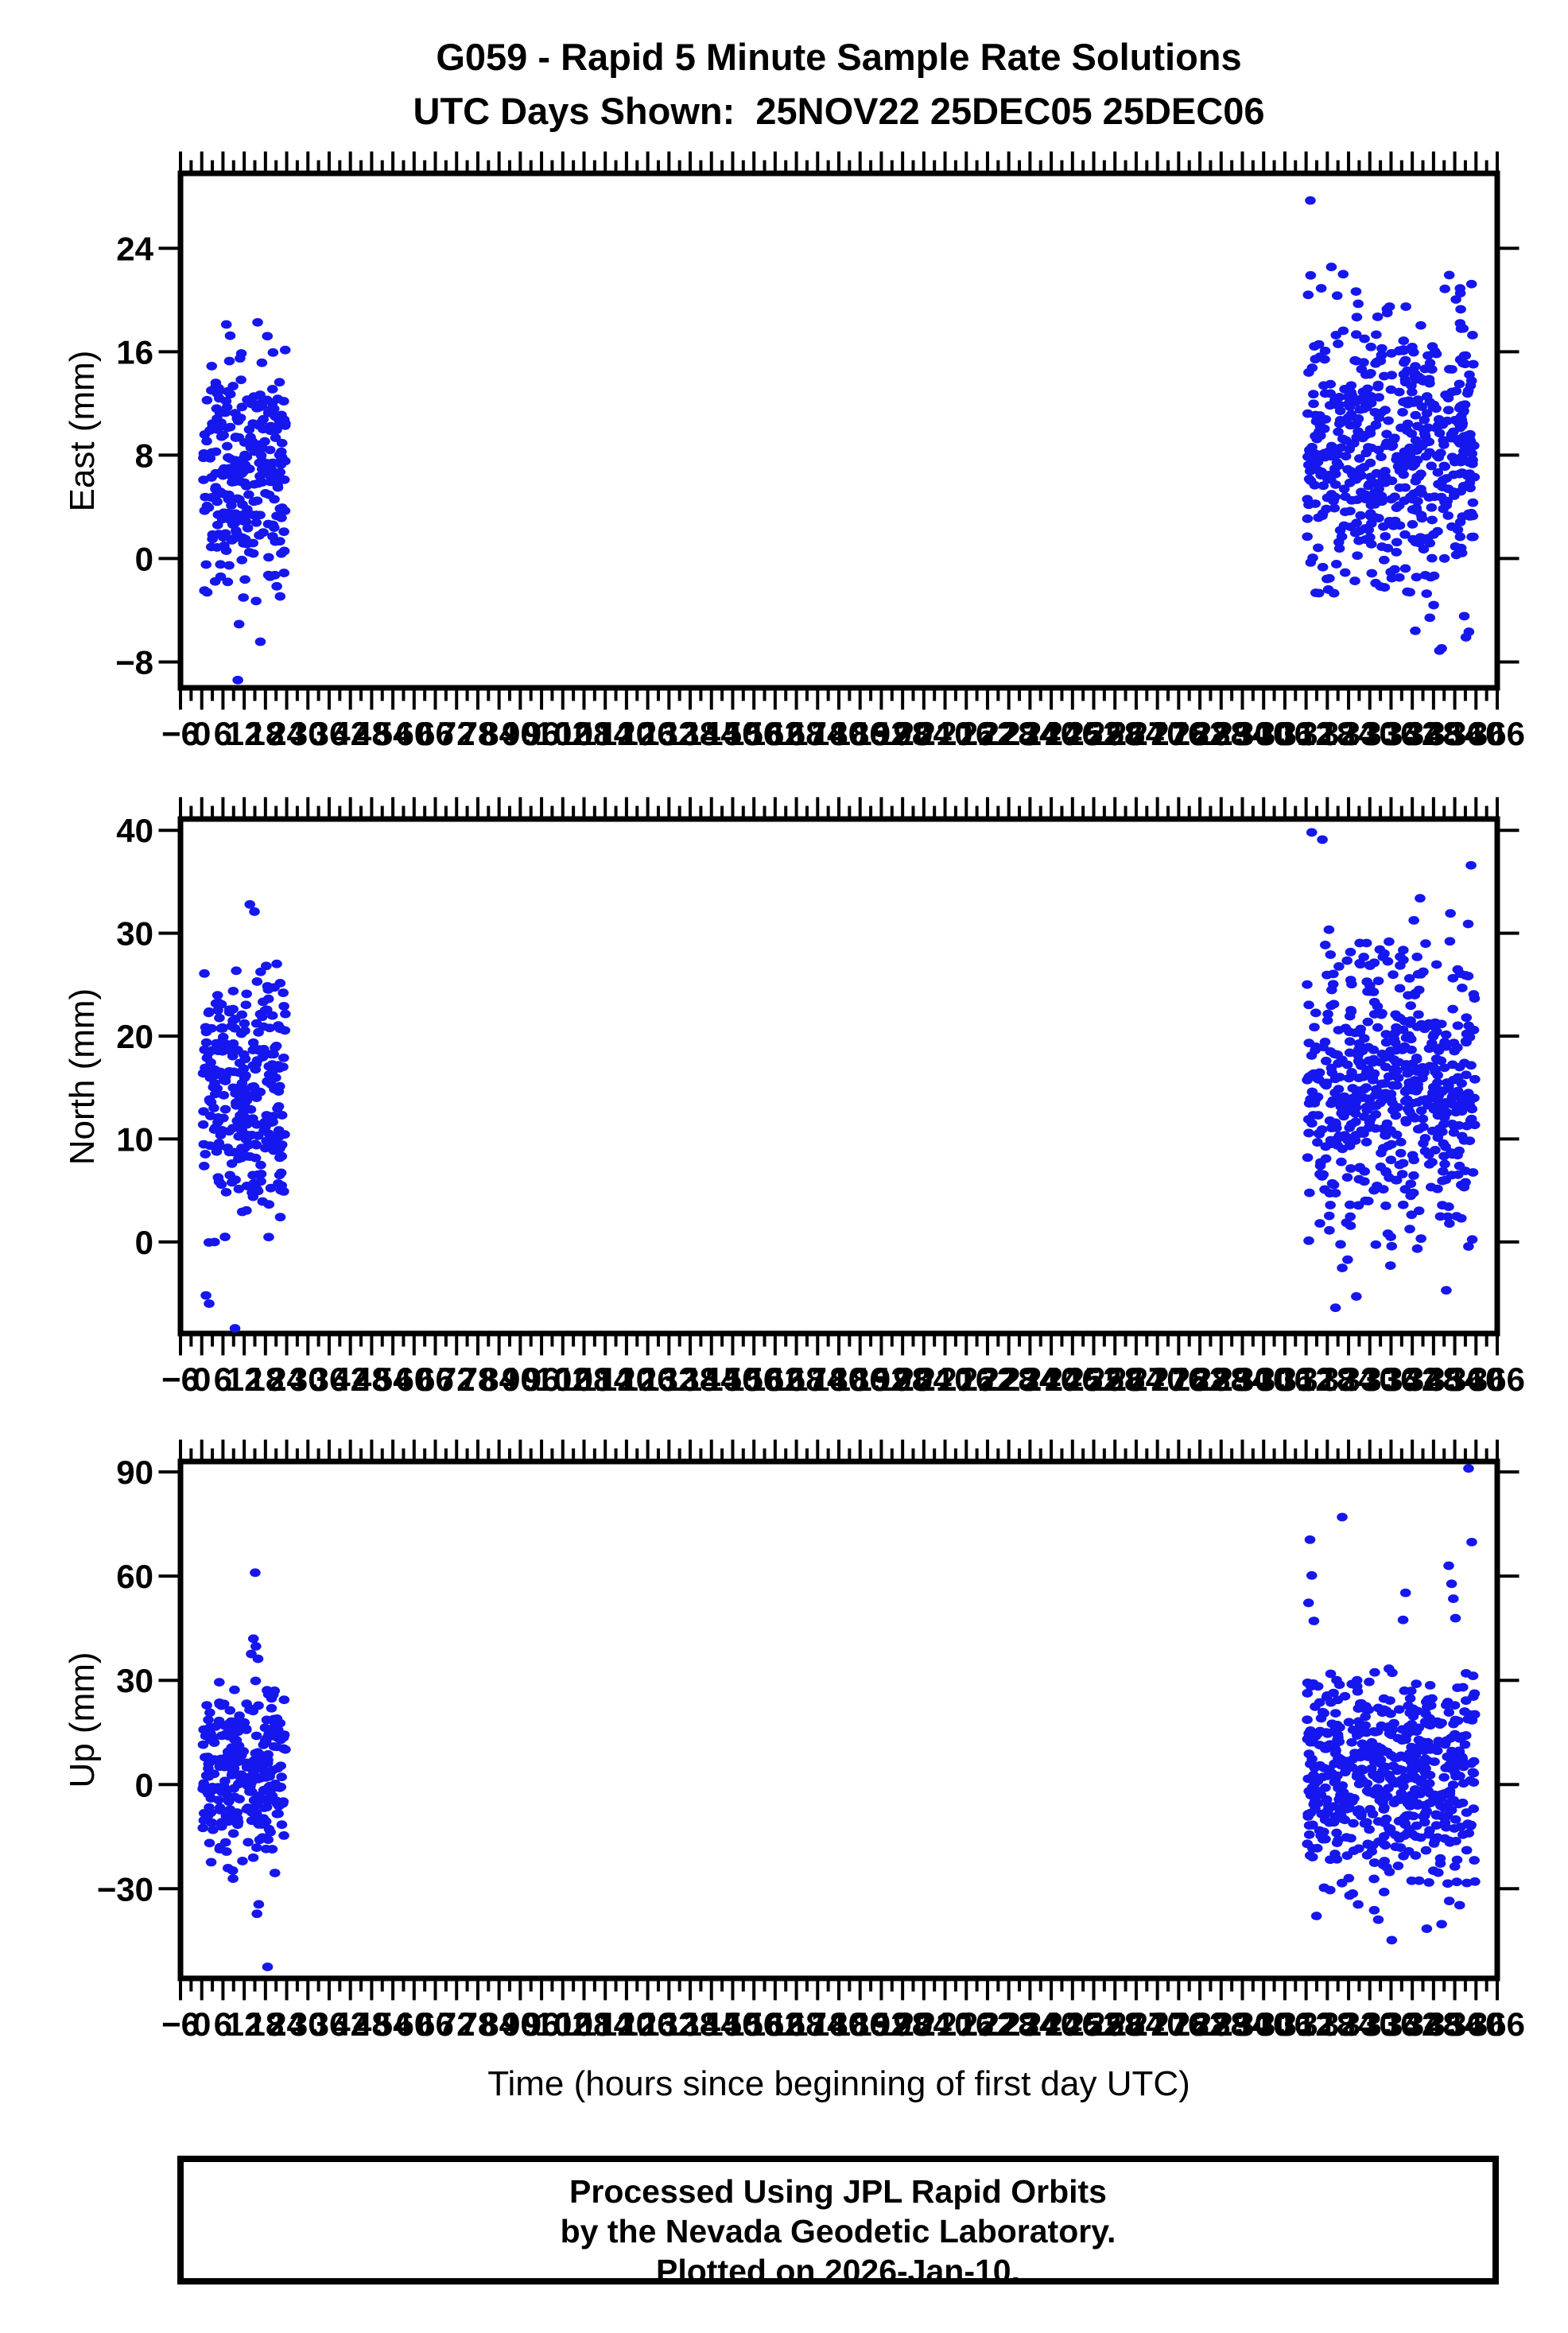 Image resolution: width=1568 pixels, height=2333 pixels. Describe the element at coordinates (605, 1379) in the screenshot. I see `svg-text: 114` at that location.